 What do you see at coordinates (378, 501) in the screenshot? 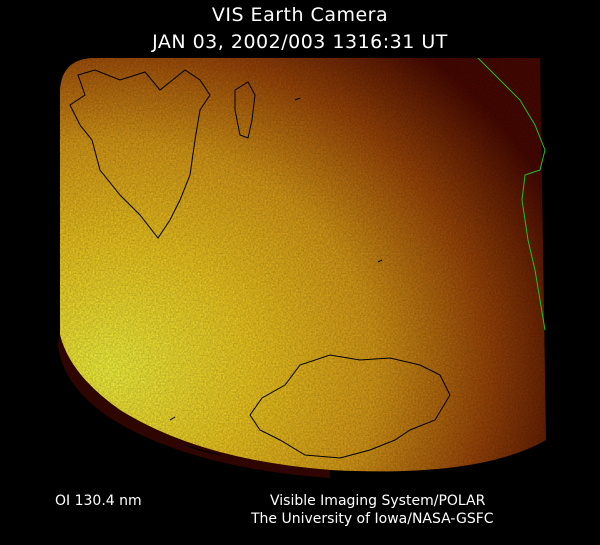
I see `instrument-label: Visible Imaging System/POLAR` at bounding box center [378, 501].